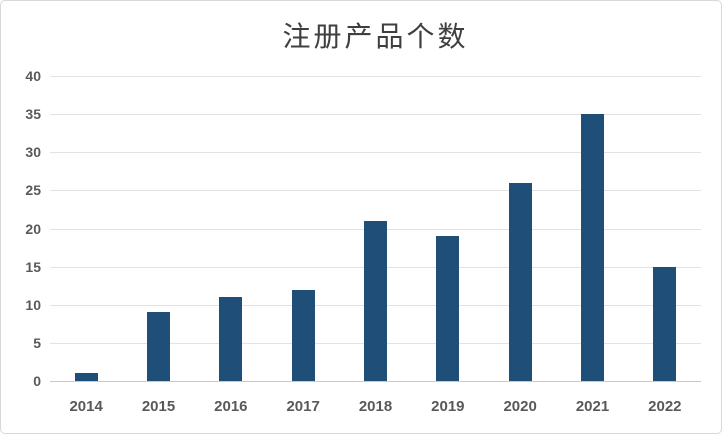 The image size is (722, 434). Describe the element at coordinates (592, 406) in the screenshot. I see `x-tick-label-2021: 2021` at that location.